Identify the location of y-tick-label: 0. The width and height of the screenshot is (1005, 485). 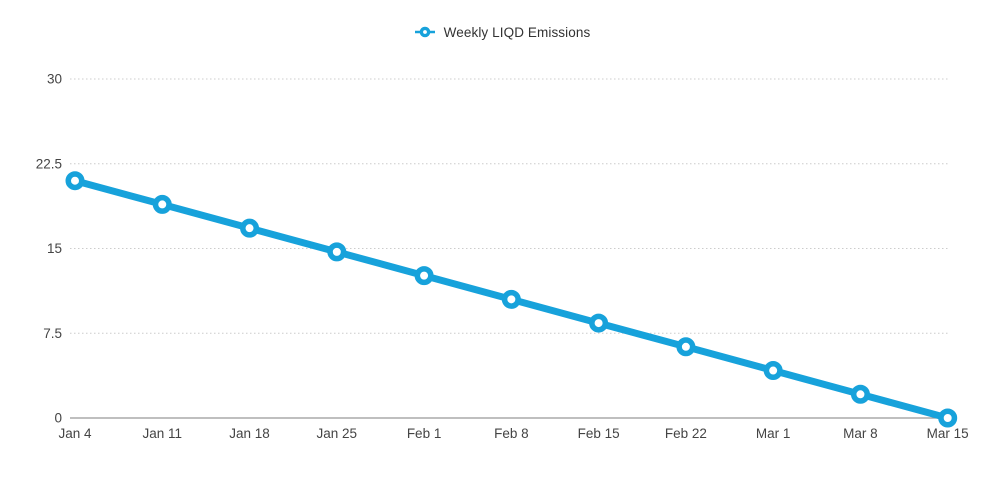
(58, 418).